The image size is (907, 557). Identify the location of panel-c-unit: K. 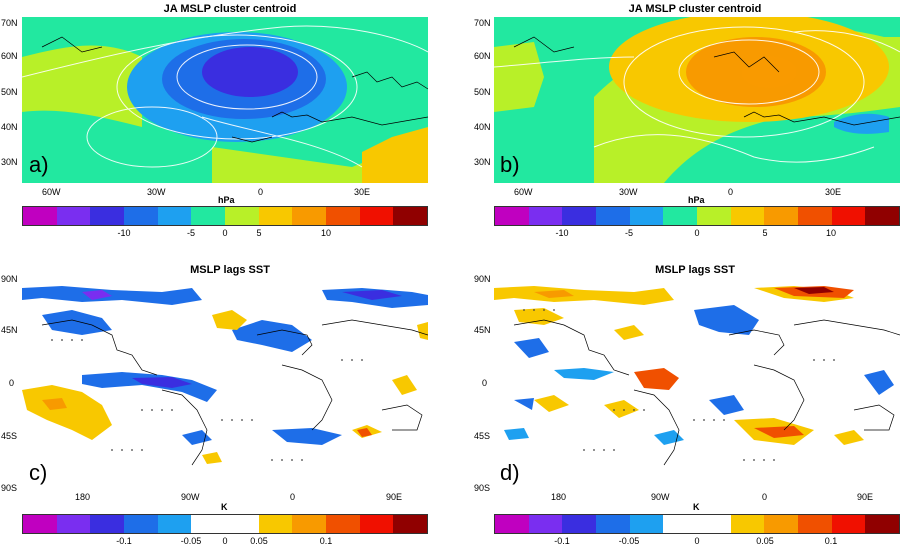
(224, 507).